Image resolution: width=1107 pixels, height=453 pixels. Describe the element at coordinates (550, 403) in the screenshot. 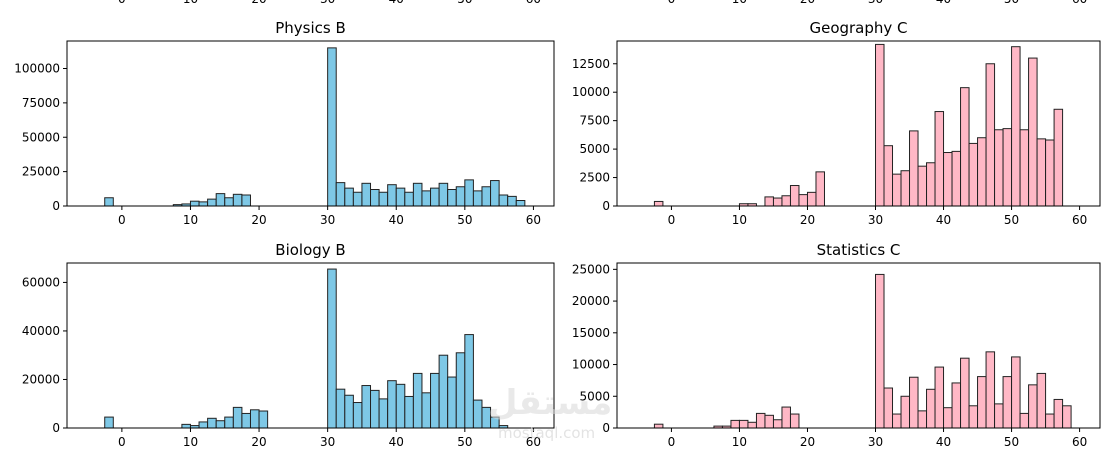

I see `watermark-logo: مستقل` at that location.